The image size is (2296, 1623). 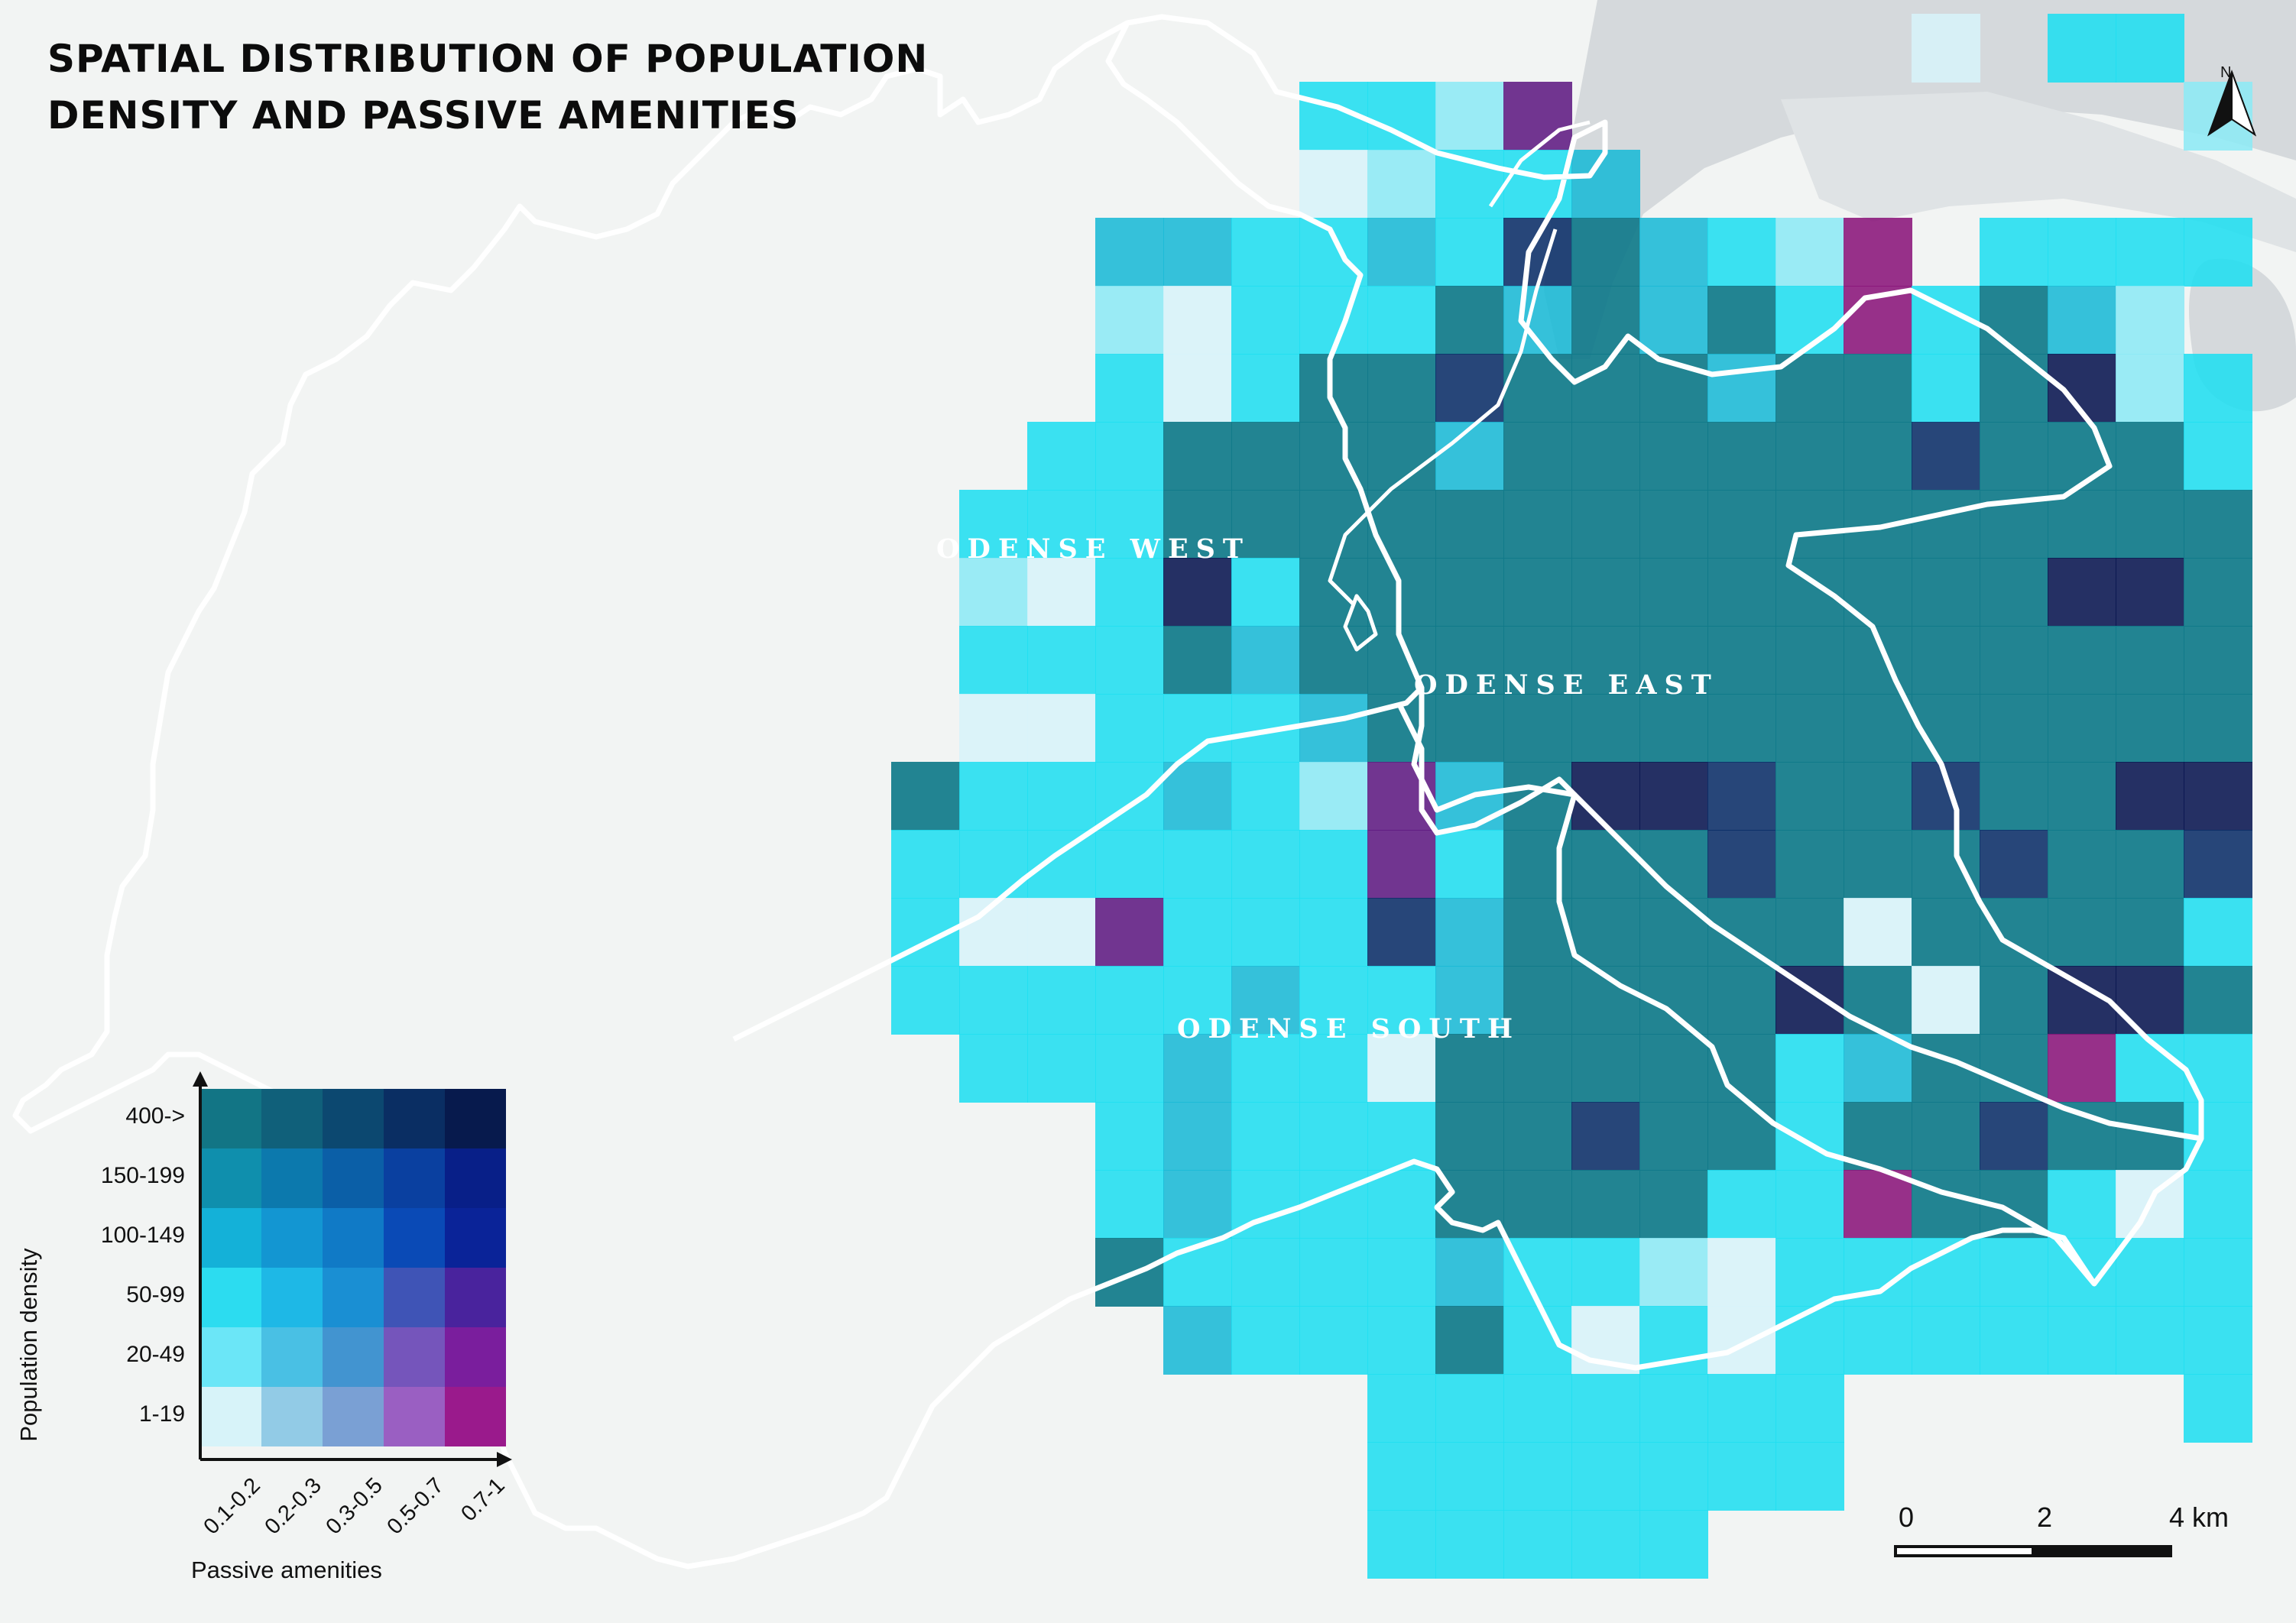 What do you see at coordinates (286, 1570) in the screenshot?
I see `legend-x-label: Passive amenities` at bounding box center [286, 1570].